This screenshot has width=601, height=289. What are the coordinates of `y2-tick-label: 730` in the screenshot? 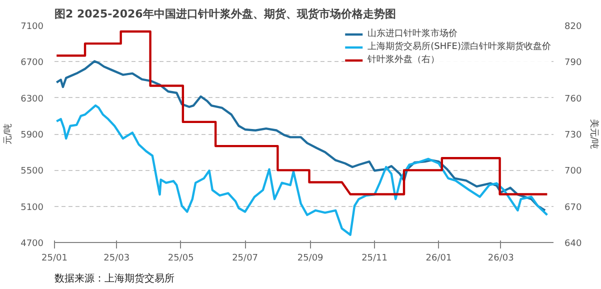 It's located at (573, 135).